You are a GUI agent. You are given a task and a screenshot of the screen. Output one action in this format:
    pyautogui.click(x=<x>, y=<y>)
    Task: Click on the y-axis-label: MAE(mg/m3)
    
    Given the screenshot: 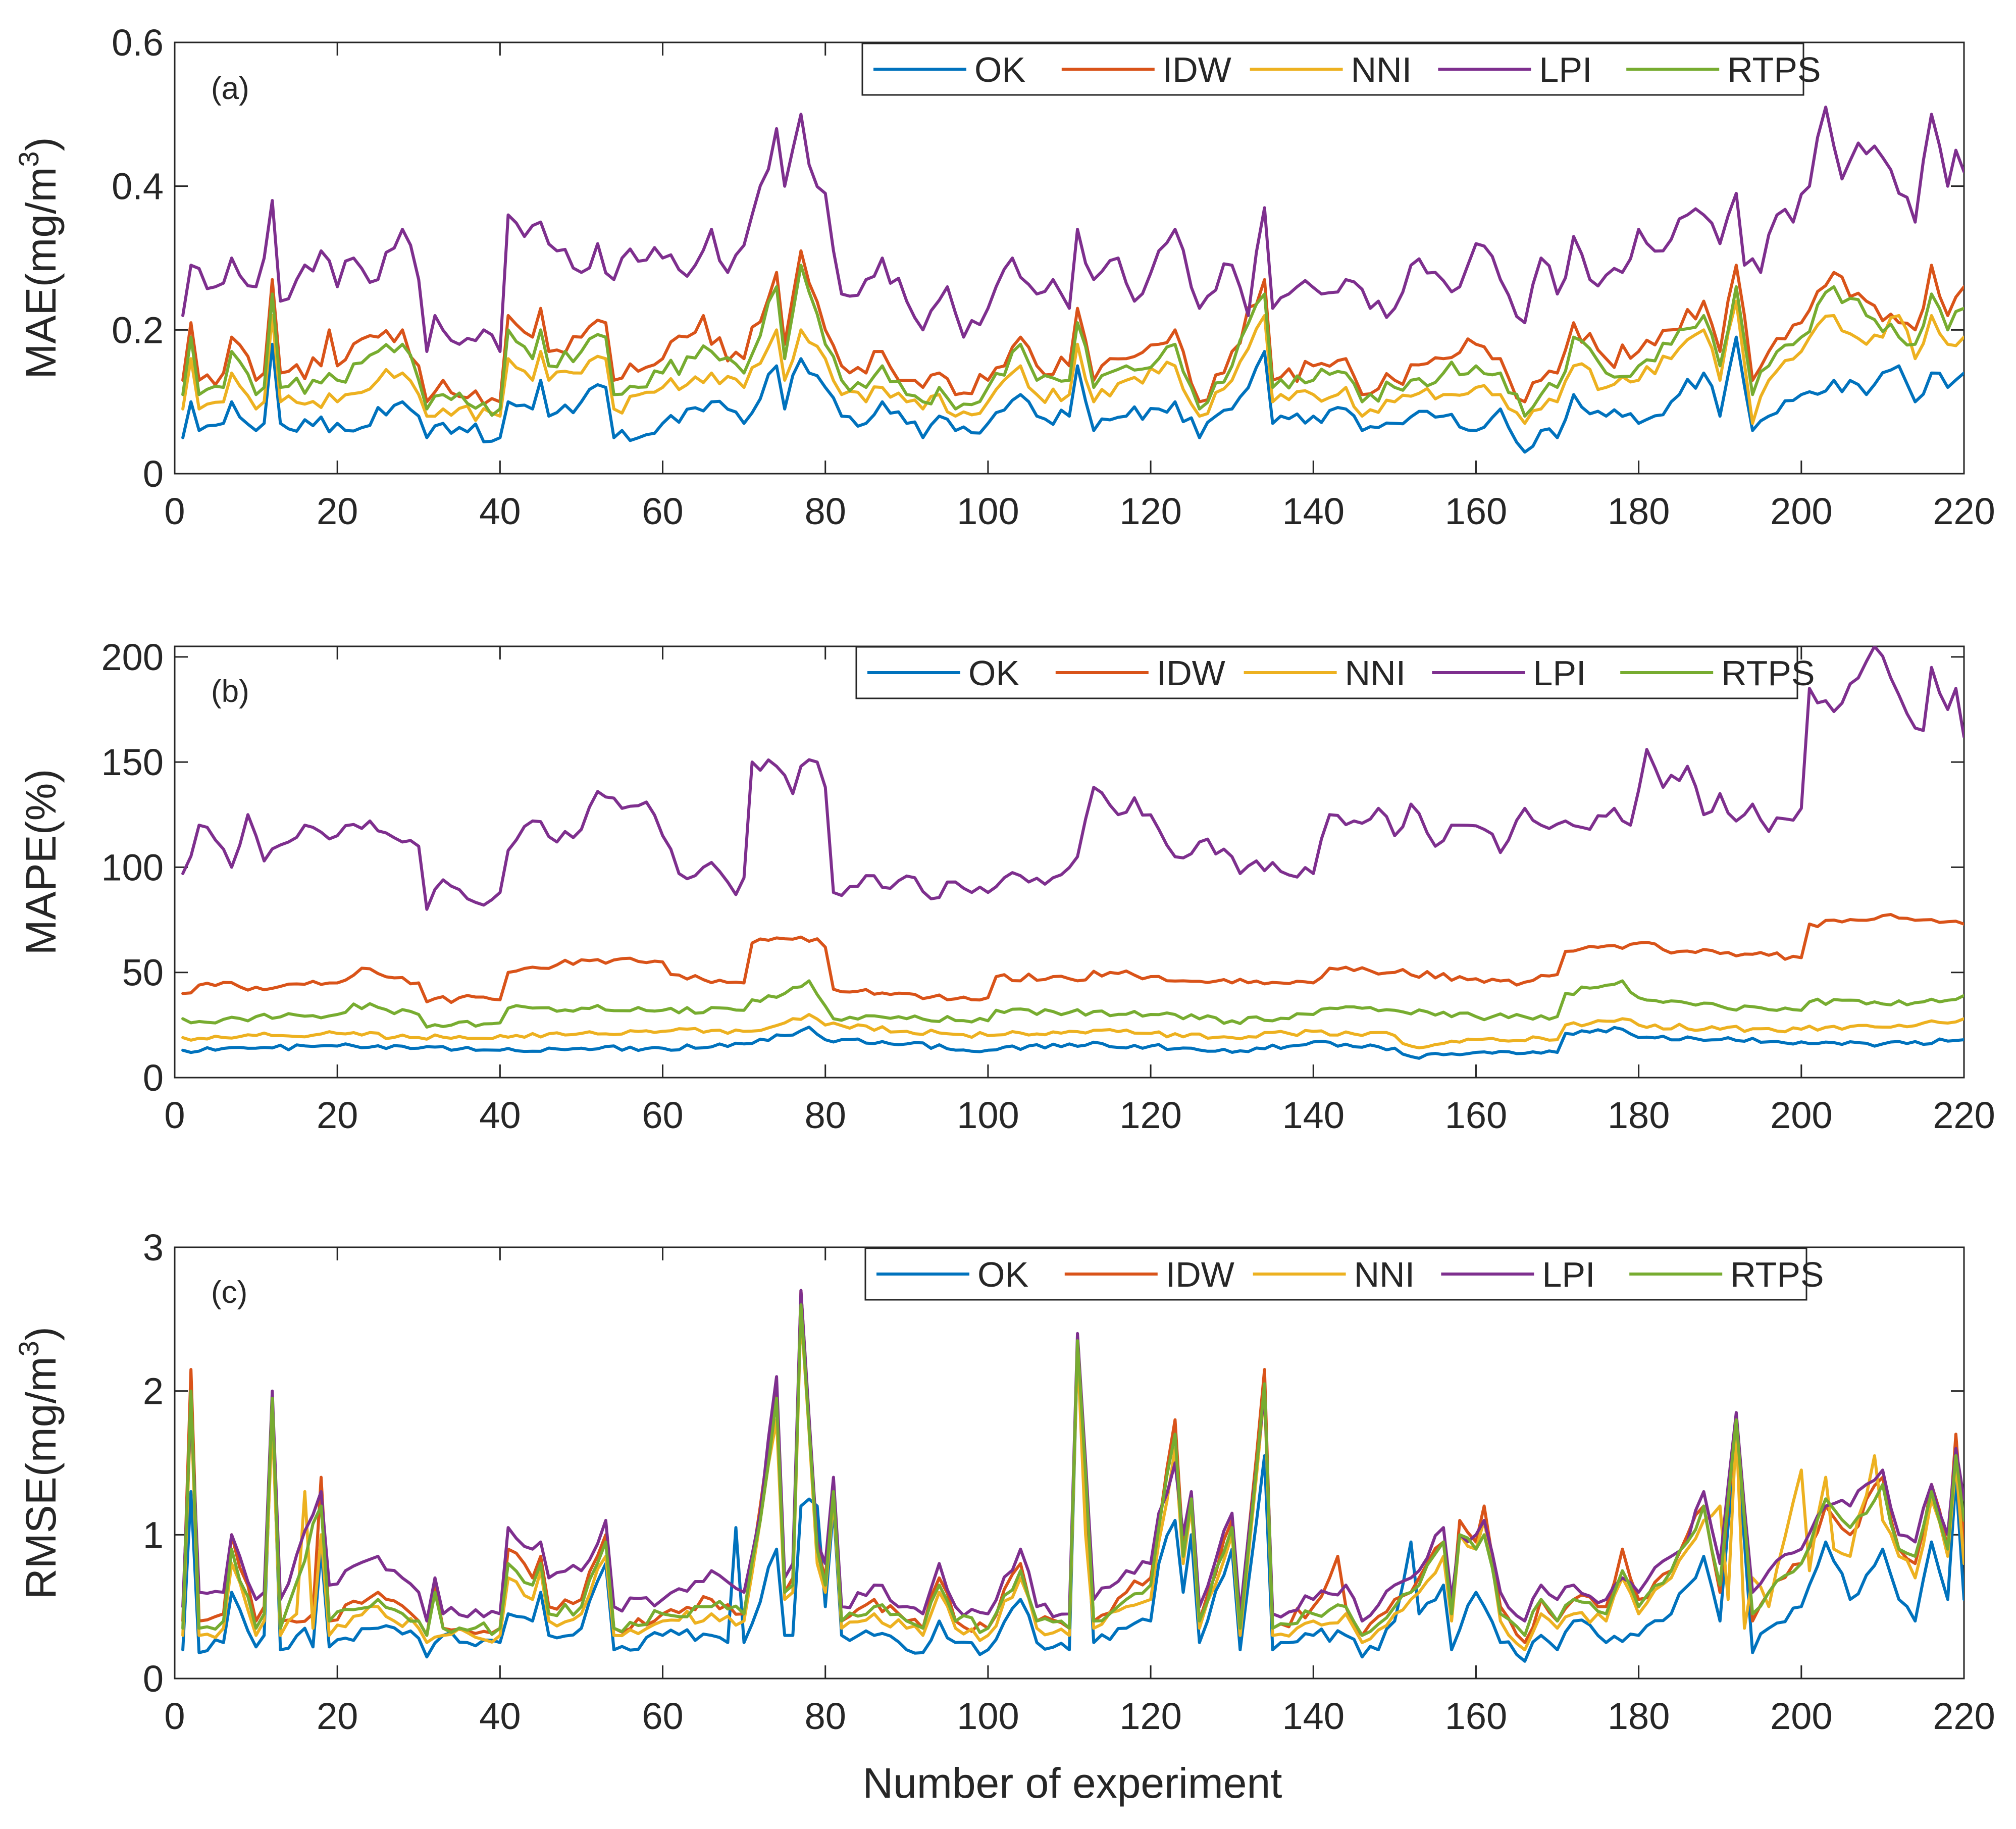 What is the action you would take?
    pyautogui.click(x=39, y=258)
    